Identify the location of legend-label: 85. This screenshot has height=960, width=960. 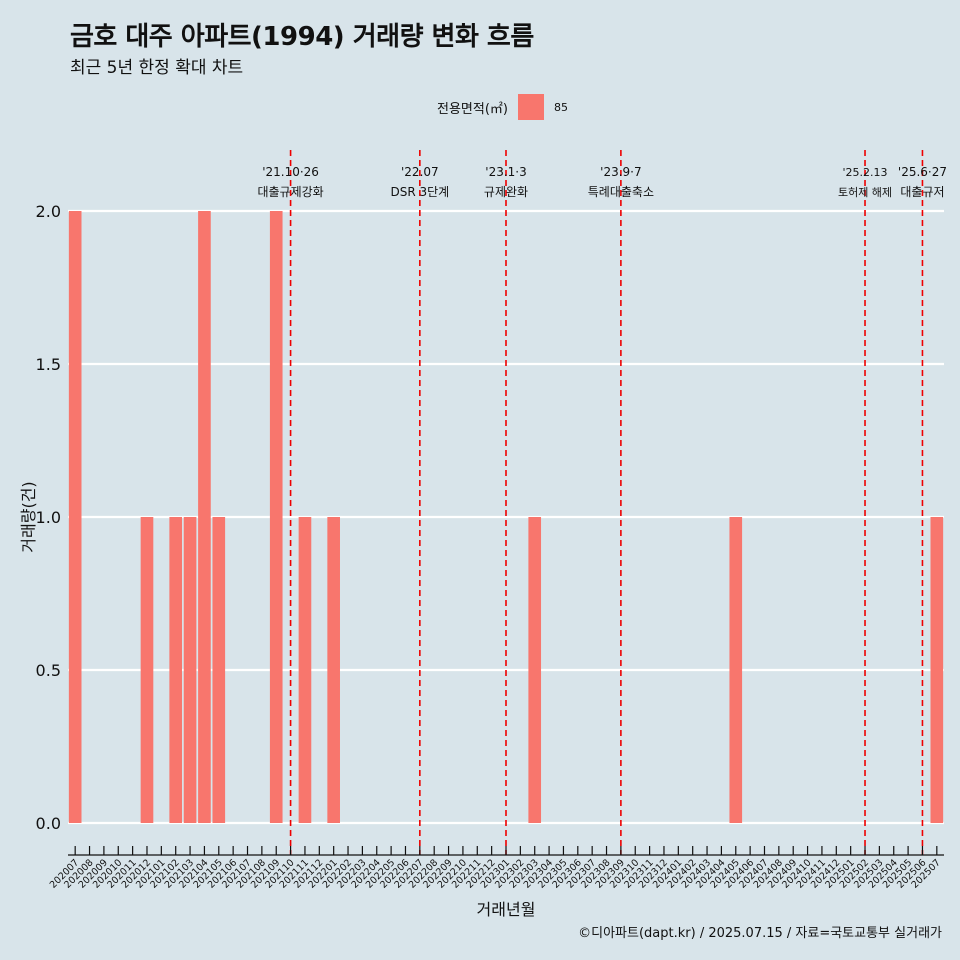
(560, 107).